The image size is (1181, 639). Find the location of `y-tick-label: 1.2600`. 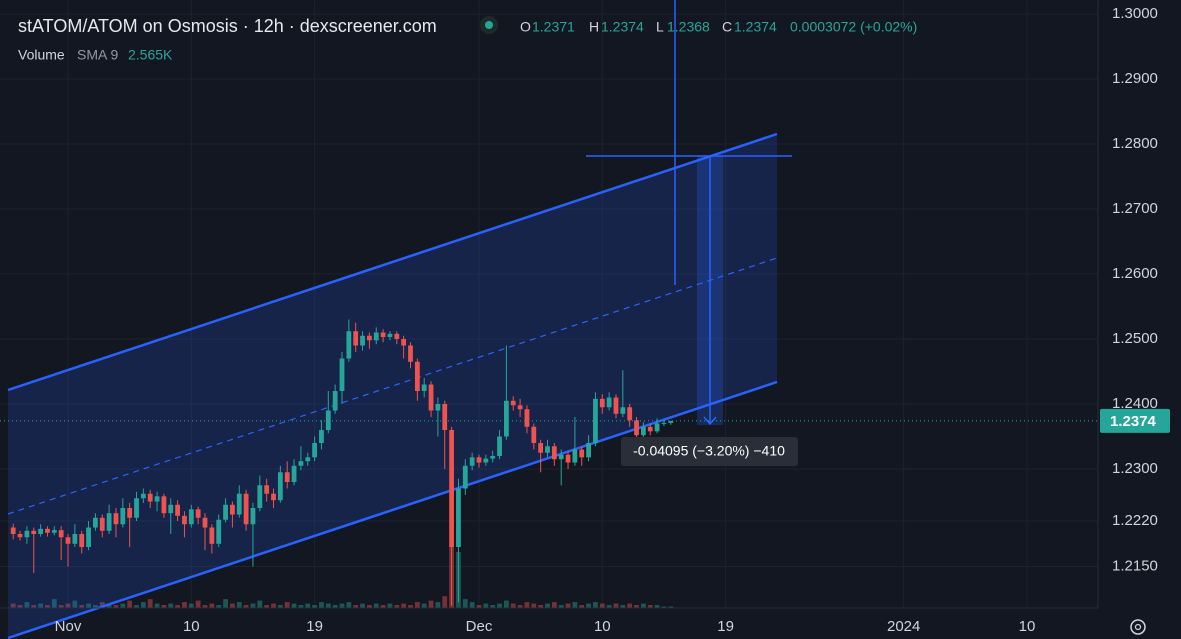

y-tick-label: 1.2600 is located at coordinates (1135, 273).